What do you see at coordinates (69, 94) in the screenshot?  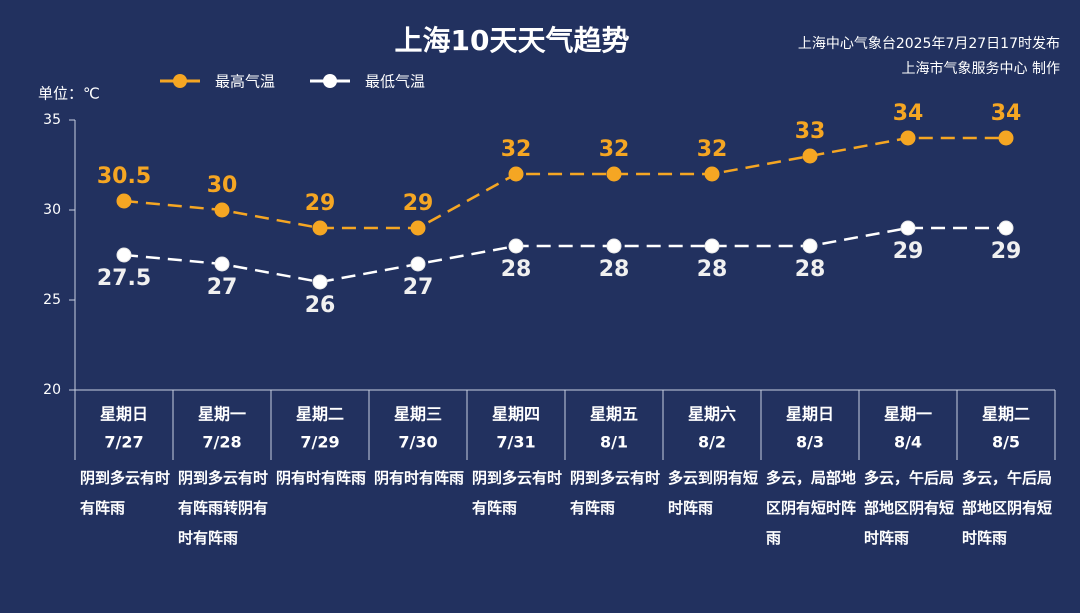 I see `unit-label: 单位：℃` at bounding box center [69, 94].